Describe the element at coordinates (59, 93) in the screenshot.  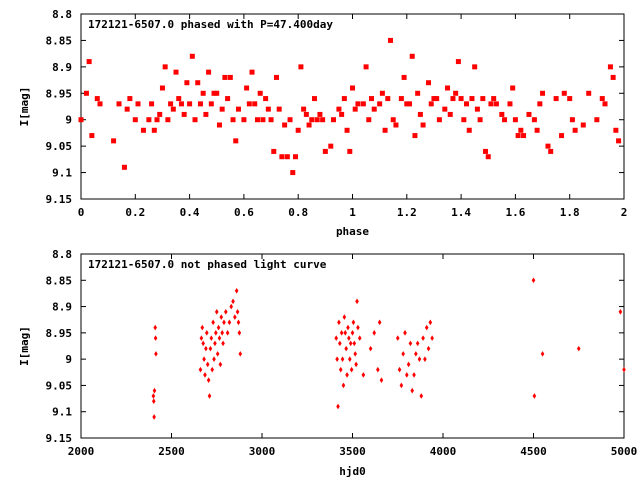
I see `y-tick-label: 8.95` at that location.